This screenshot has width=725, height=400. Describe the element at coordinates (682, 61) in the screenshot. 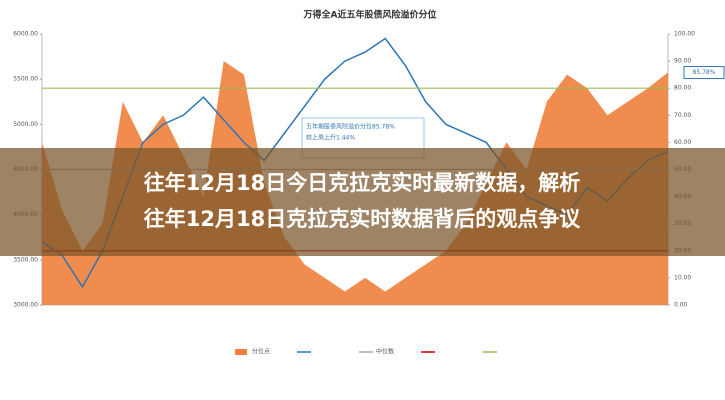

I see `y2-tick-label: 90.00` at that location.